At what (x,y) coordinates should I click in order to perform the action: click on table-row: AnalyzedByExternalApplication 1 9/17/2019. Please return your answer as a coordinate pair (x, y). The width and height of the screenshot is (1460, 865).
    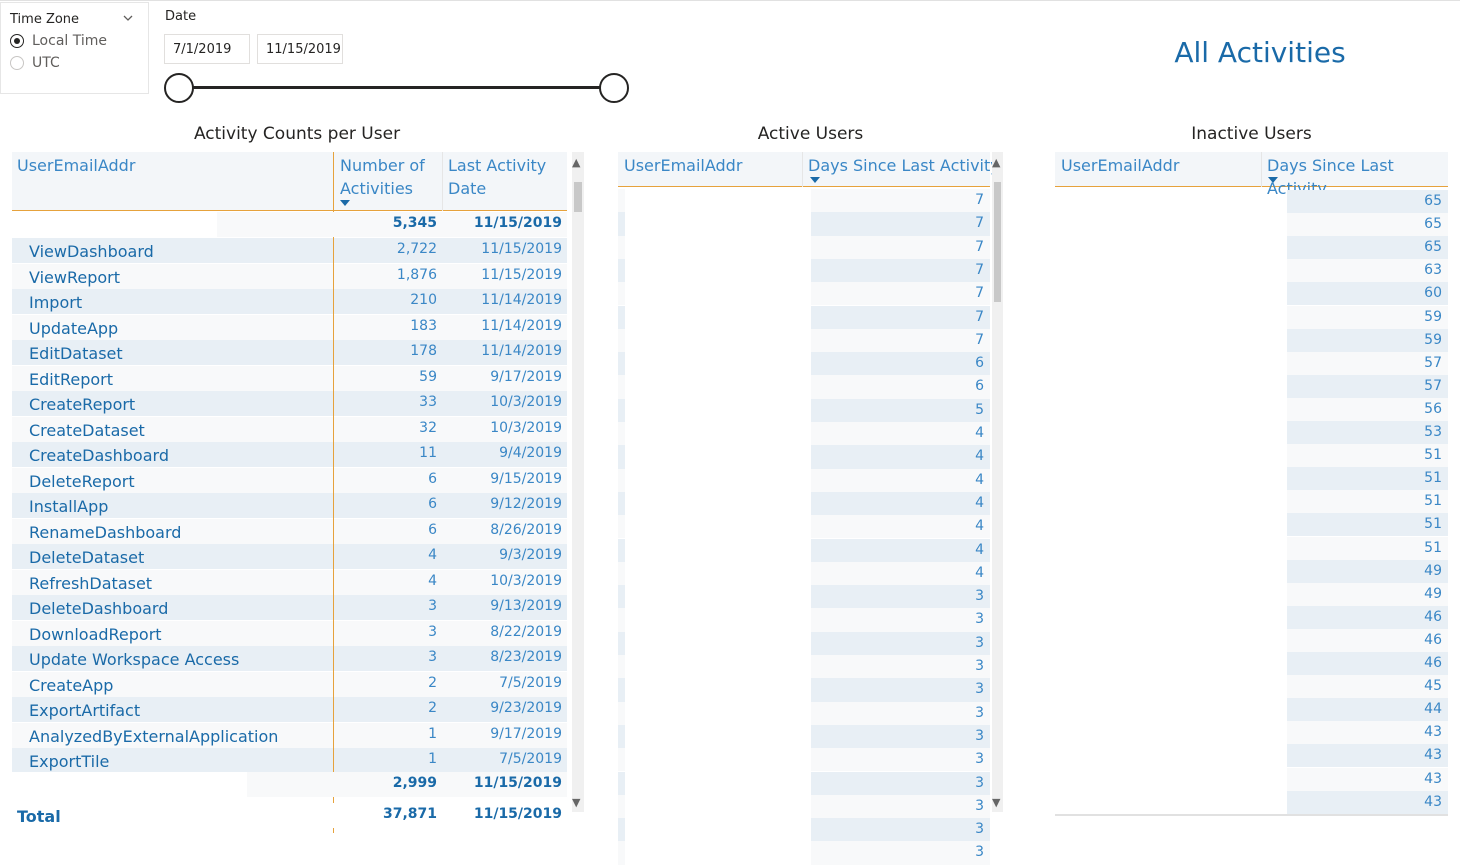
    Looking at the image, I should click on (289, 735).